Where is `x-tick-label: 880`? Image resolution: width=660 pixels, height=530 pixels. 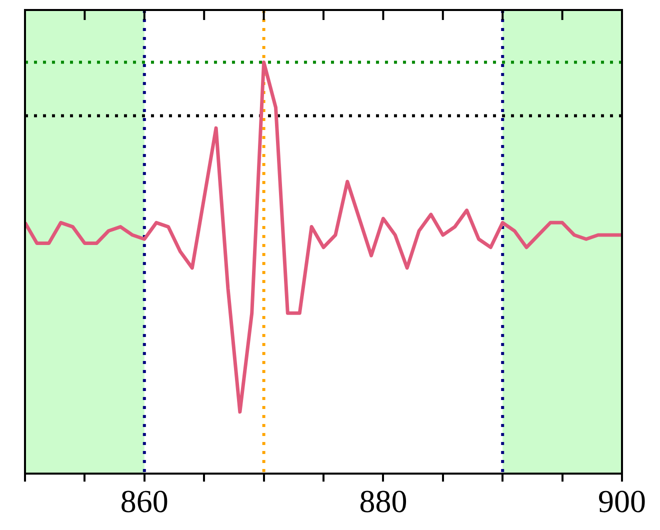 x-tick-label: 880 is located at coordinates (383, 501).